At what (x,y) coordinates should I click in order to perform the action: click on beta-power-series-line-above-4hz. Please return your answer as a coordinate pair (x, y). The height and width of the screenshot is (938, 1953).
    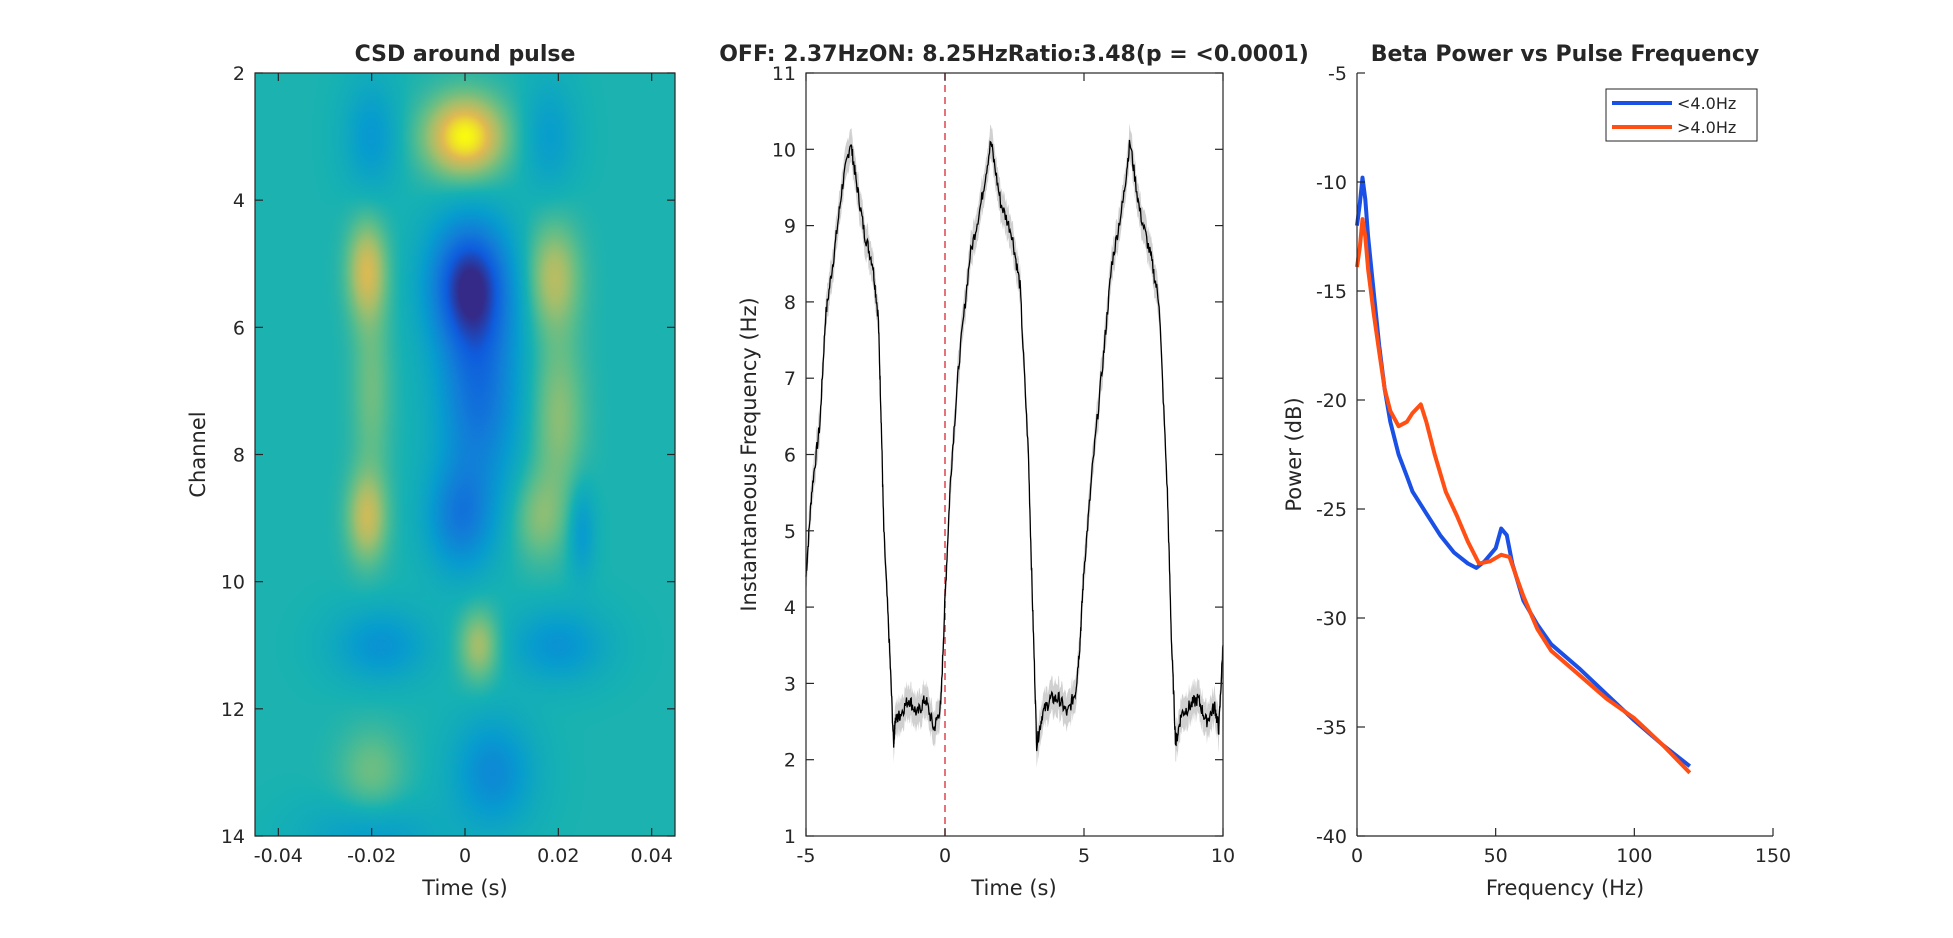
    Looking at the image, I should click on (1523, 496).